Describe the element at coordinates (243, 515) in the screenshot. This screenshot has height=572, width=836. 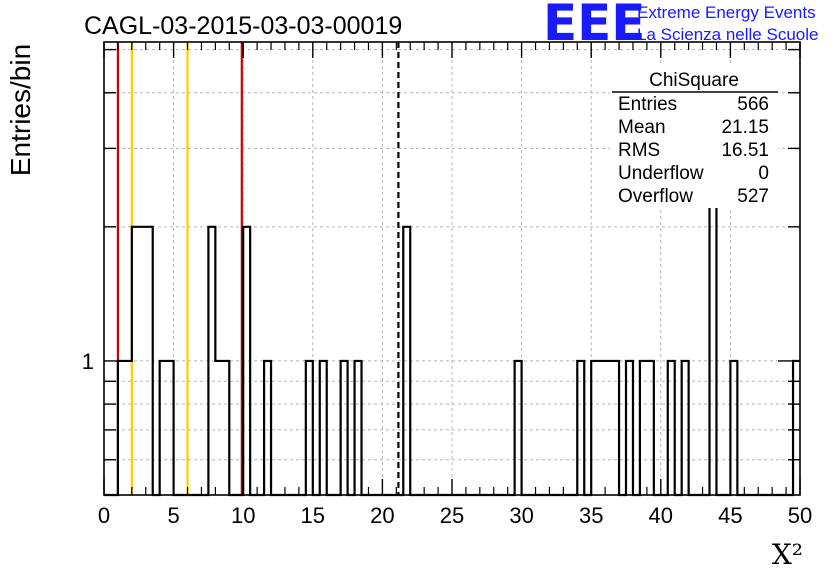
I see `x-tick-label: 10` at that location.